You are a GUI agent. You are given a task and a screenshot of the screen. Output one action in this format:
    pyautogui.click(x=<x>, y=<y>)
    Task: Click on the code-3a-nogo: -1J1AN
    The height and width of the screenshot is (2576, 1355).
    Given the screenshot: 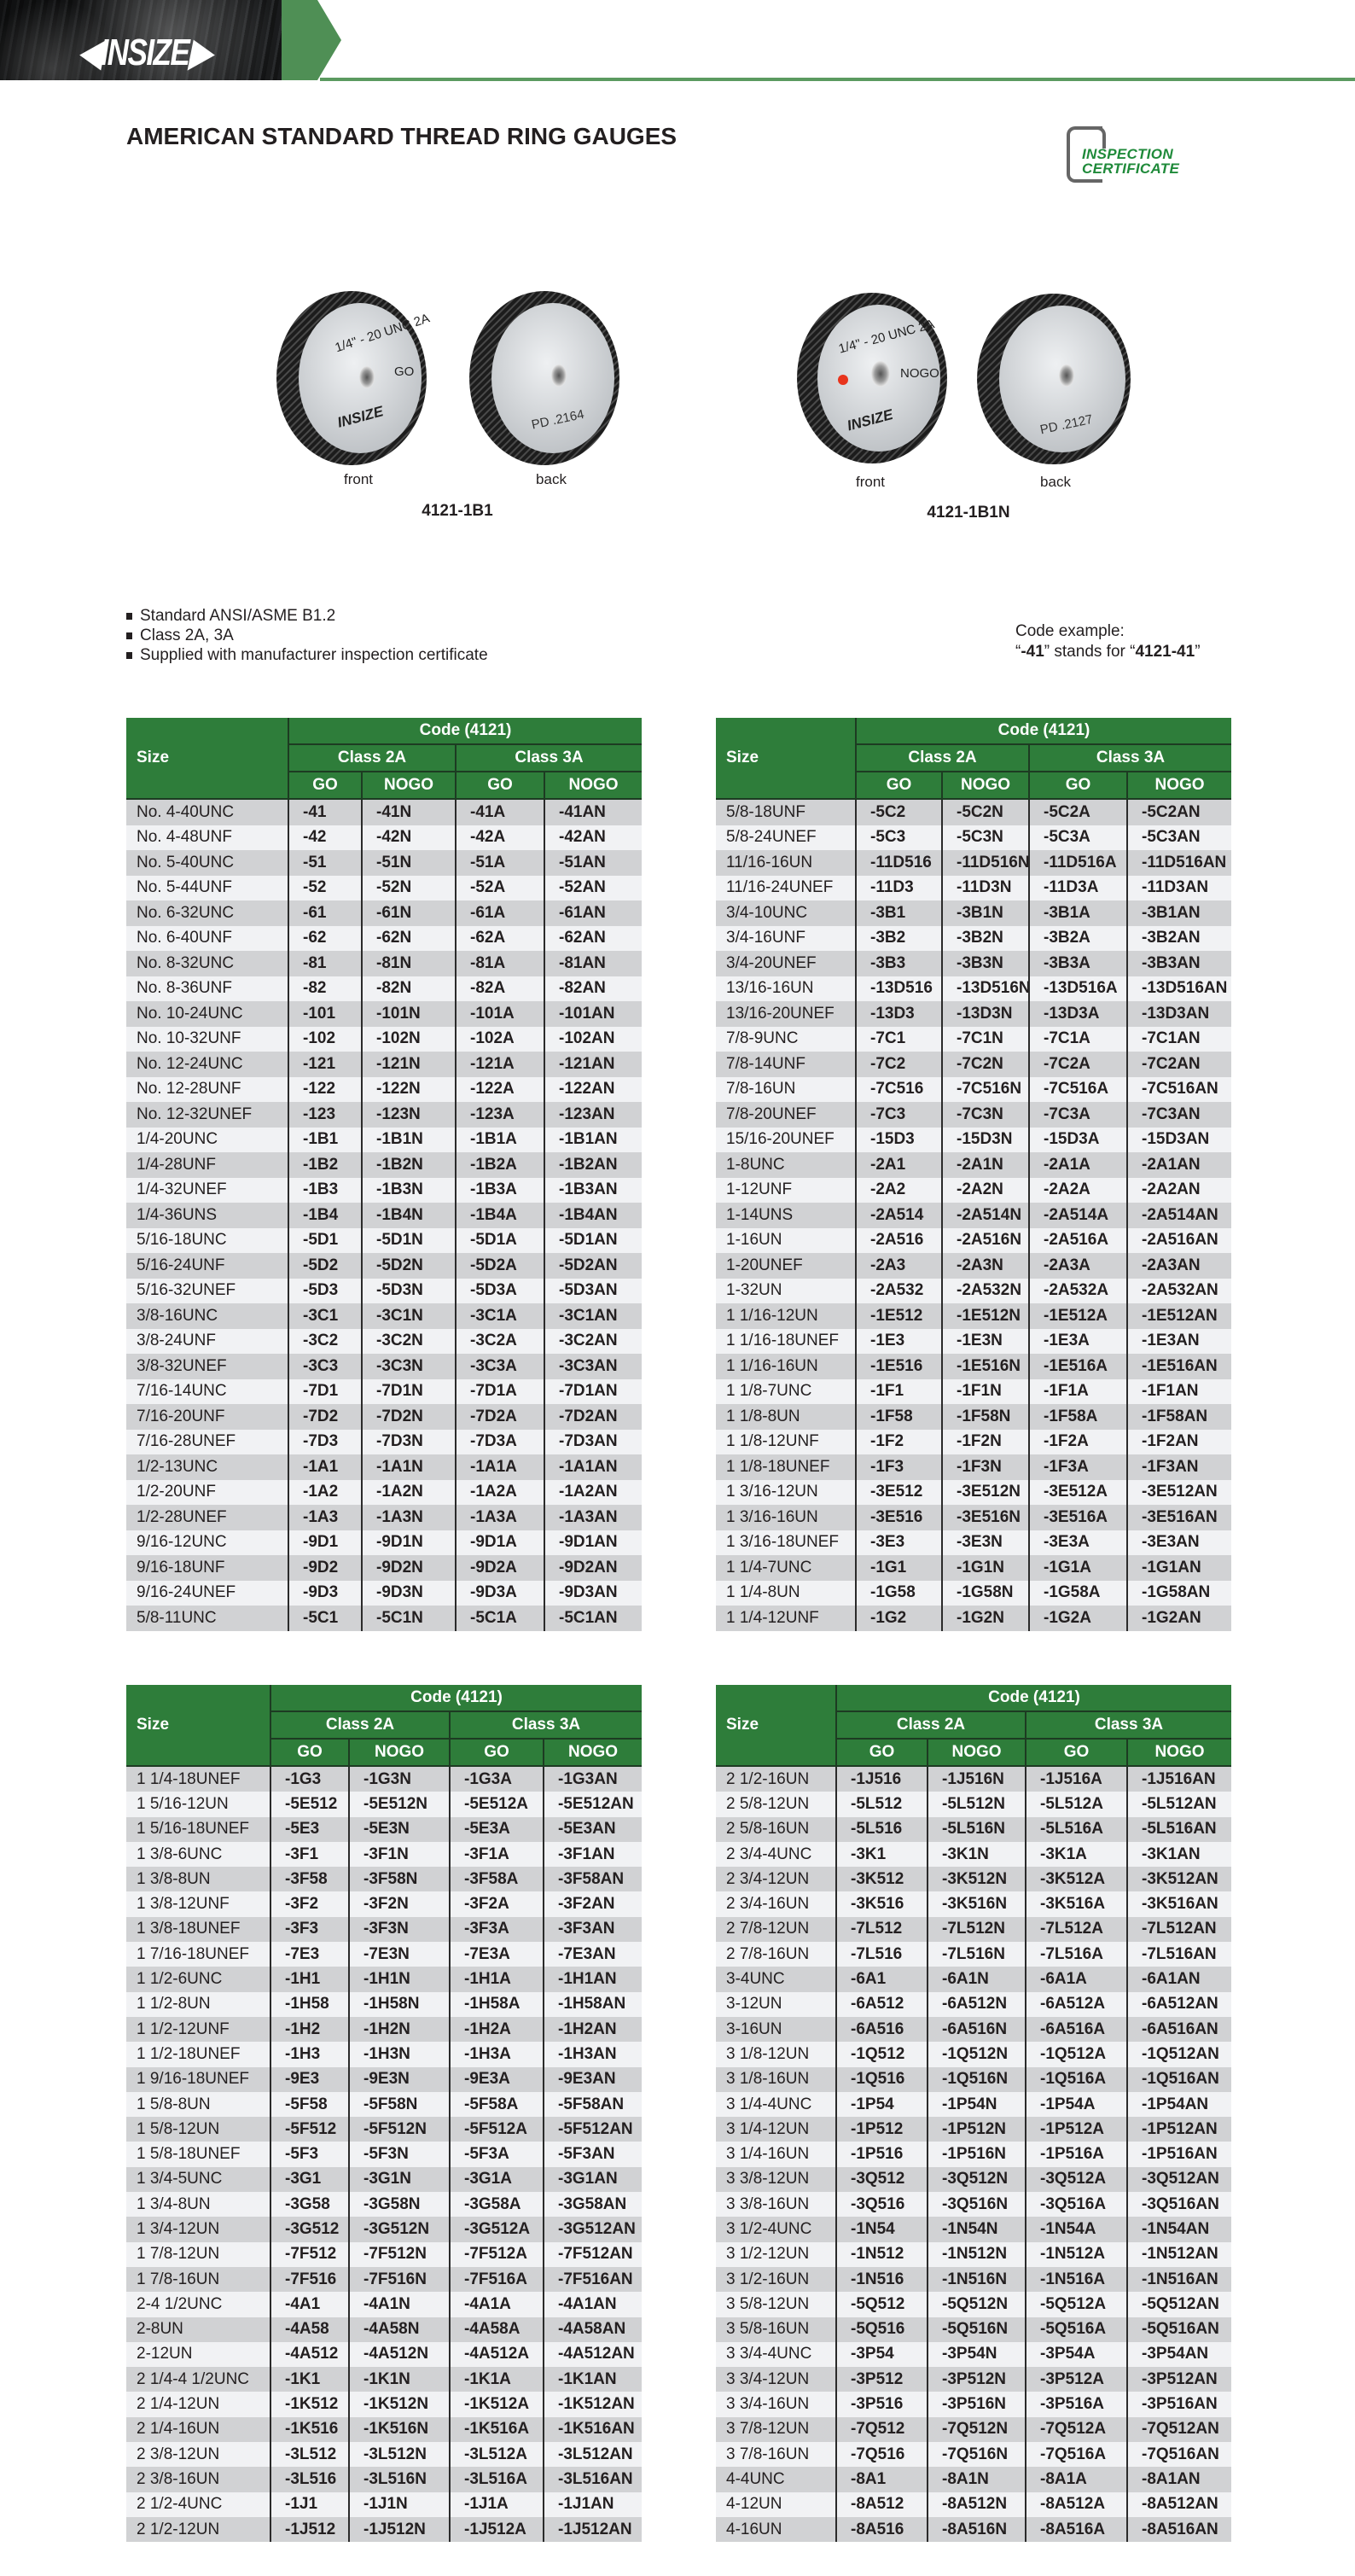 What is the action you would take?
    pyautogui.click(x=592, y=2504)
    